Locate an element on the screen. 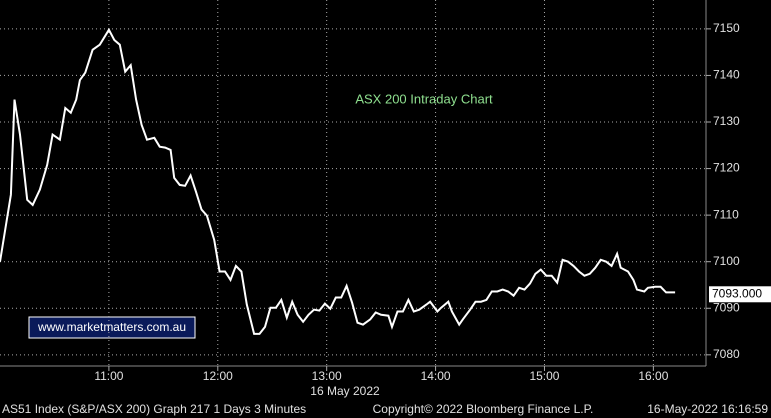 Image resolution: width=771 pixels, height=418 pixels. last-value-box is located at coordinates (740, 294).